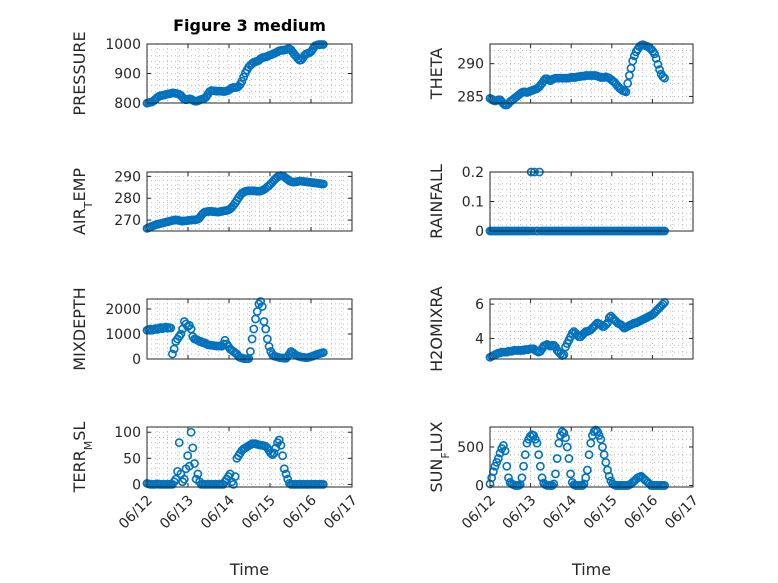 The width and height of the screenshot is (778, 583). What do you see at coordinates (473, 203) in the screenshot?
I see `y-tick-label: 0.1` at bounding box center [473, 203].